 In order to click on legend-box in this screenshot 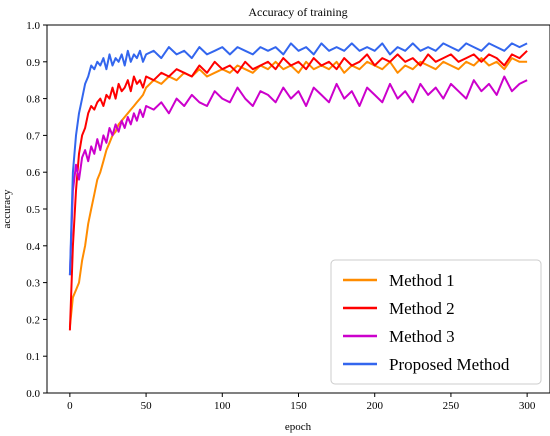, I will do `click(436, 322)`.